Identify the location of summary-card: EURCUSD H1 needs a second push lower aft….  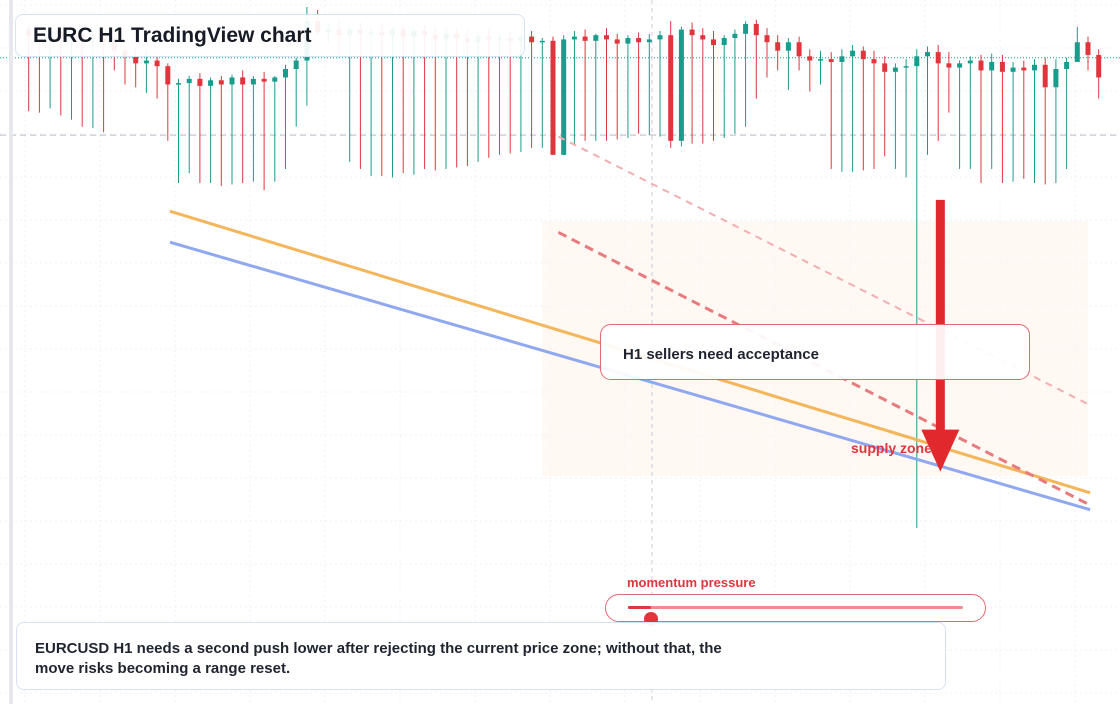
(481, 656).